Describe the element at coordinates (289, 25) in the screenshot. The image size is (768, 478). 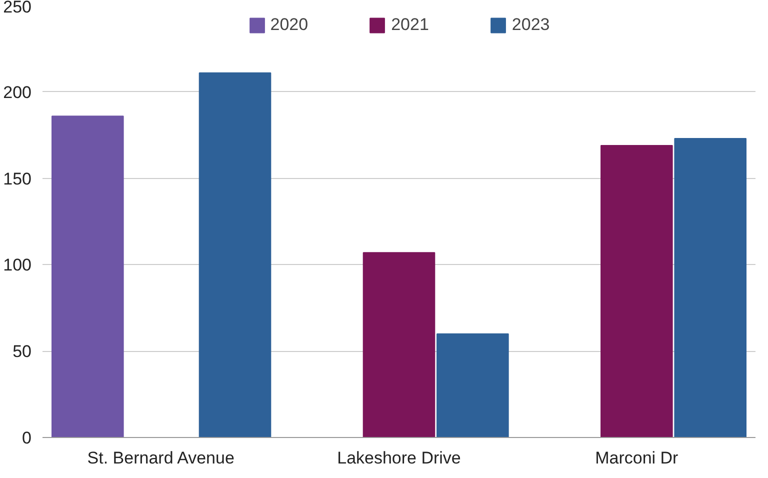
I see `legend-label: 2020` at that location.